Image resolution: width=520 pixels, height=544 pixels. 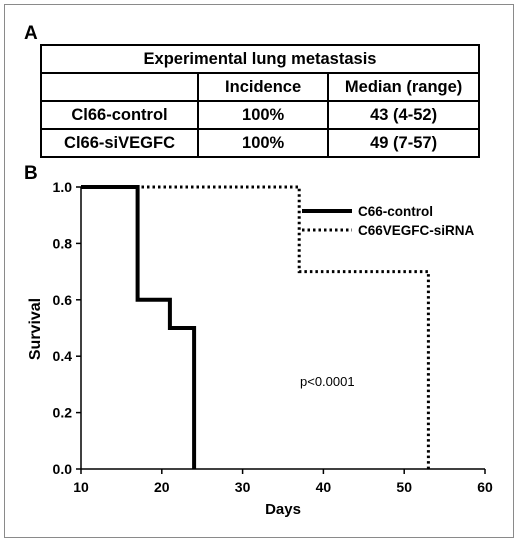 What do you see at coordinates (283, 509) in the screenshot?
I see `x-axis-label: Days` at bounding box center [283, 509].